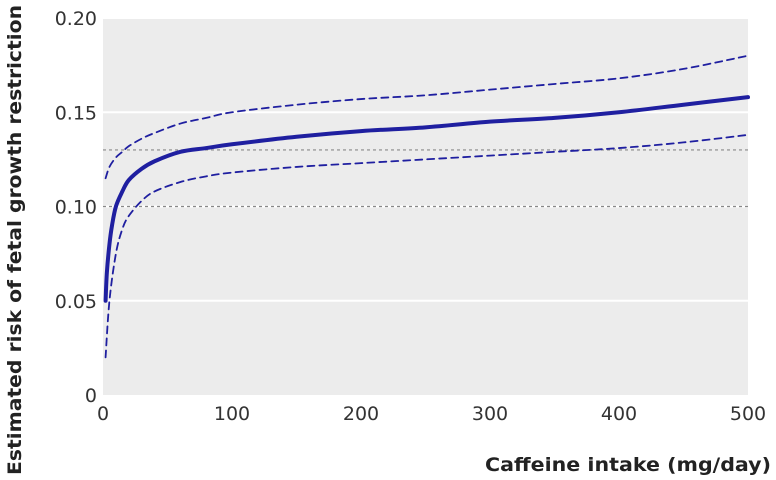 The image size is (776, 480). I want to click on y-tick-label: 0.05, so click(76, 302).